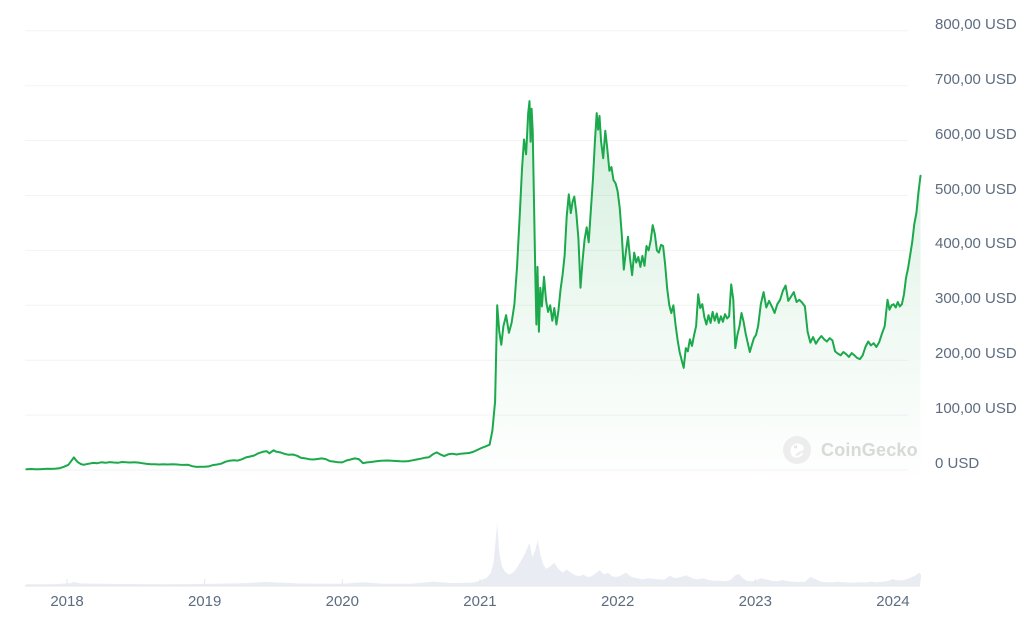 The height and width of the screenshot is (621, 1024). What do you see at coordinates (797, 450) in the screenshot?
I see `coingecko-logo-icon` at bounding box center [797, 450].